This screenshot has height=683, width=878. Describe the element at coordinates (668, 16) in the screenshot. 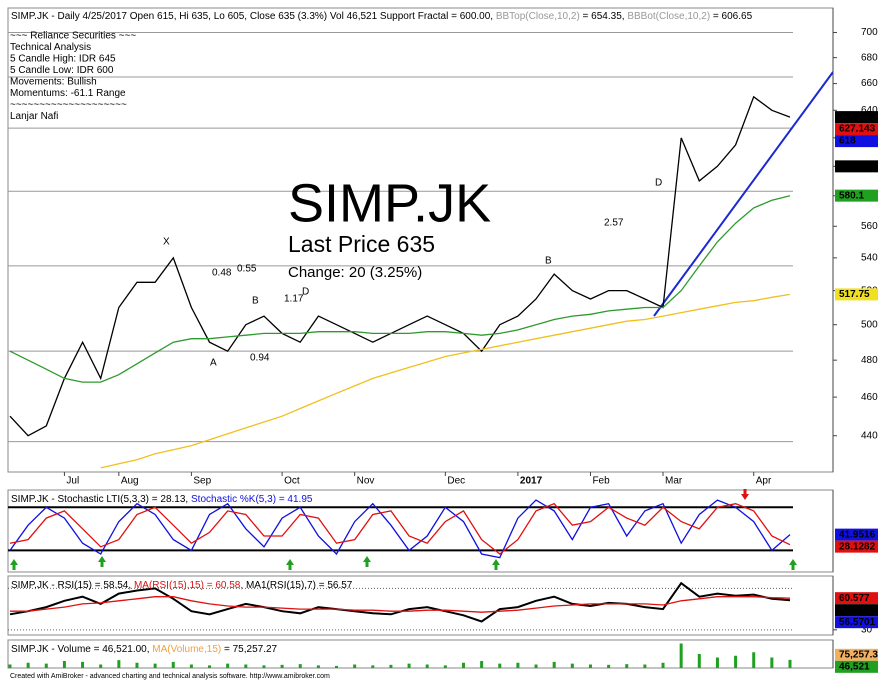

I see `title-part: BBBot(Close,10,2)` at that location.